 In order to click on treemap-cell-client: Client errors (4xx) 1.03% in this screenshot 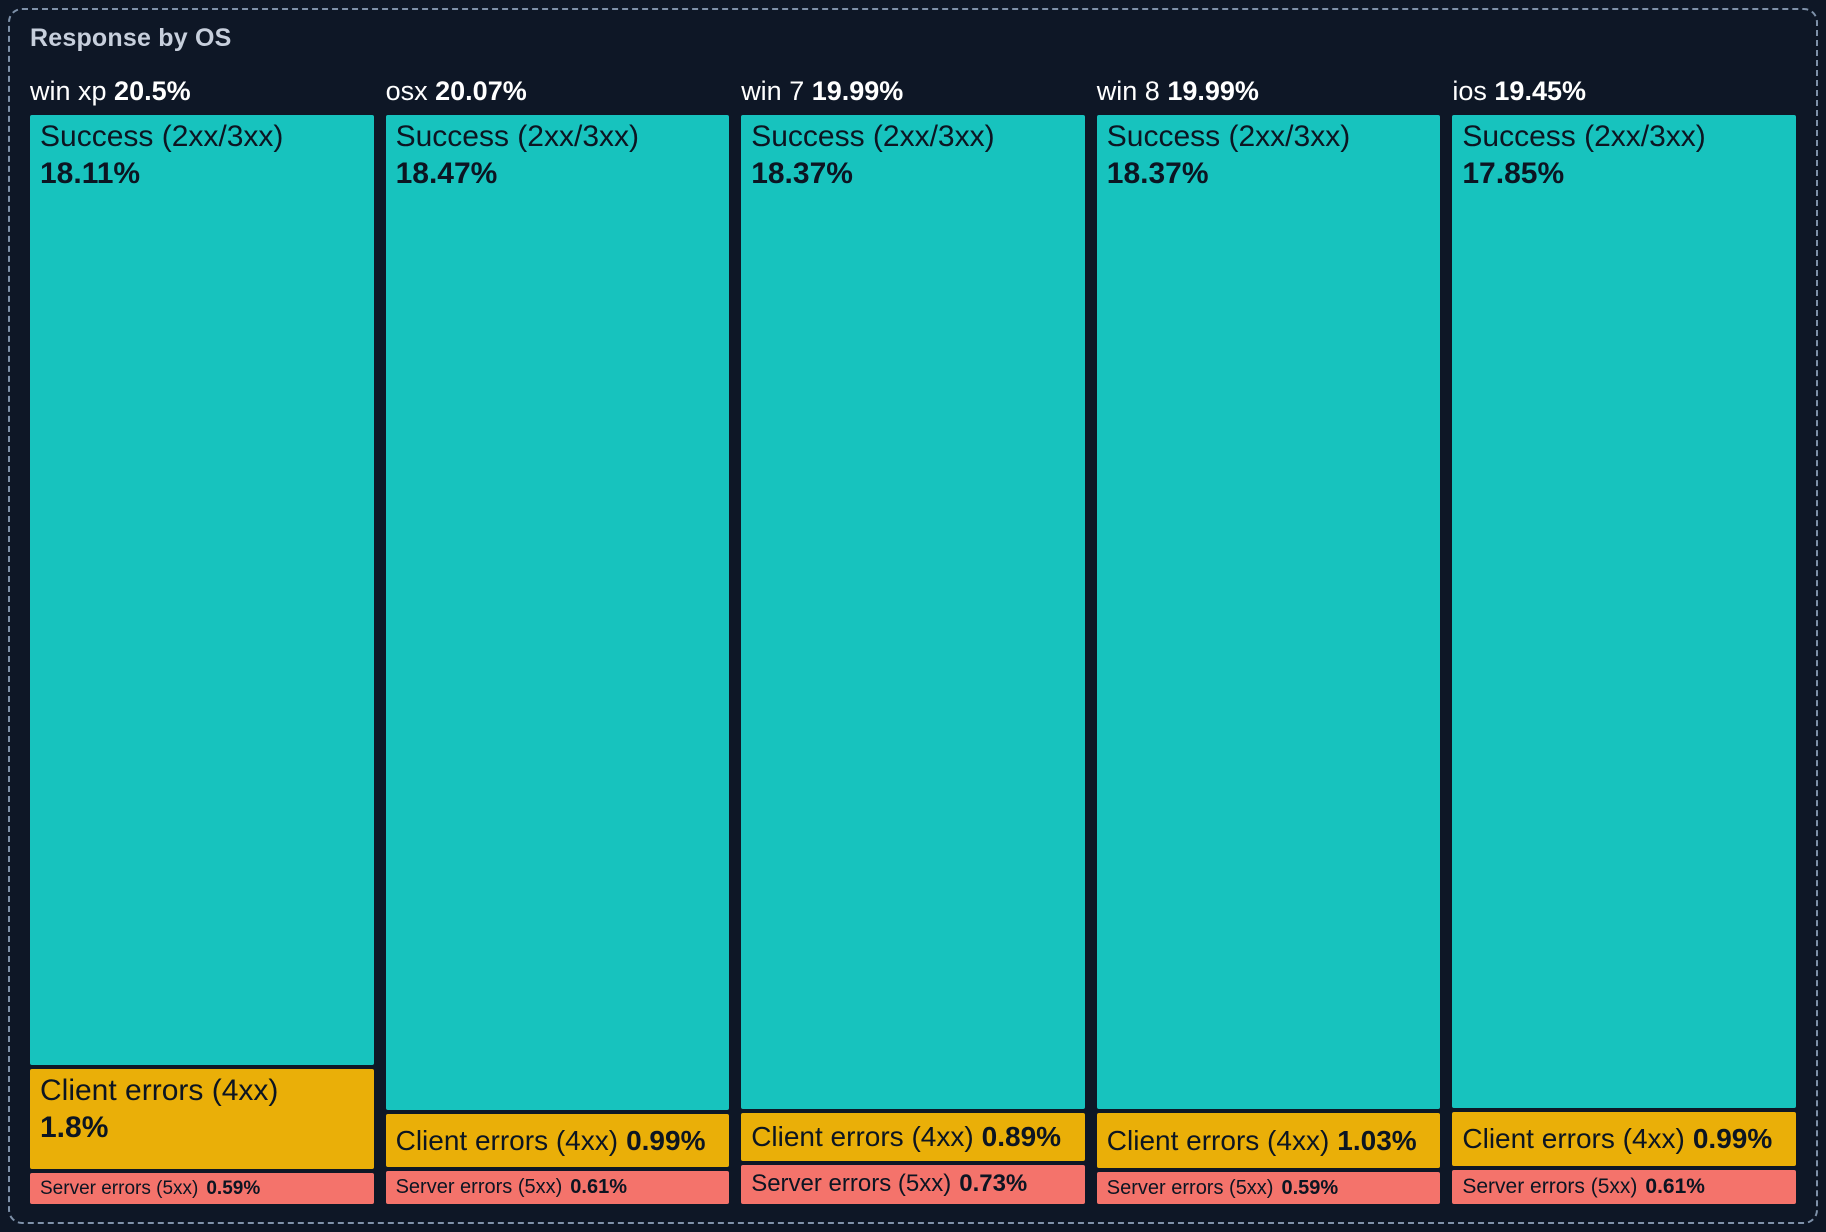, I will do `click(1268, 1140)`.